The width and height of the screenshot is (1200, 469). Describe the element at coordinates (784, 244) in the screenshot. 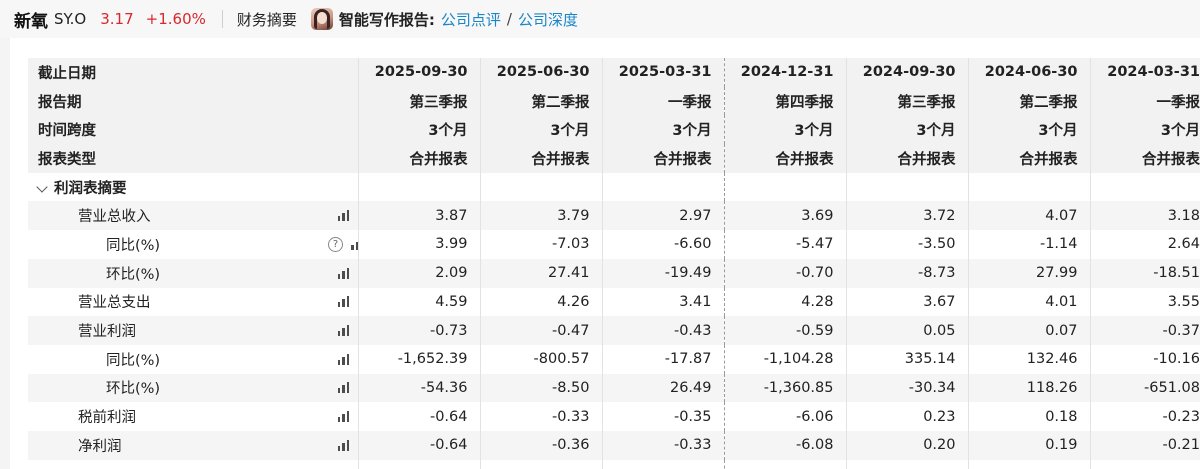

I see `table-cell: -5.47` at that location.